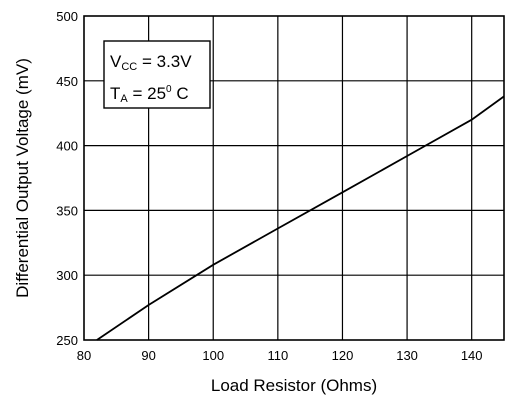  Describe the element at coordinates (67, 340) in the screenshot. I see `y-tick-label: 250` at that location.